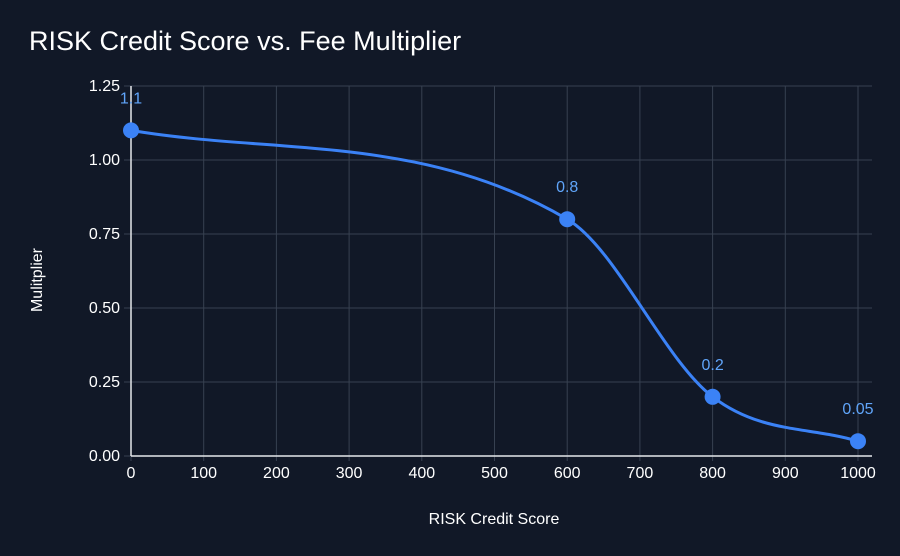 This screenshot has width=900, height=556. Describe the element at coordinates (857, 409) in the screenshot. I see `data-label: 0.05` at that location.